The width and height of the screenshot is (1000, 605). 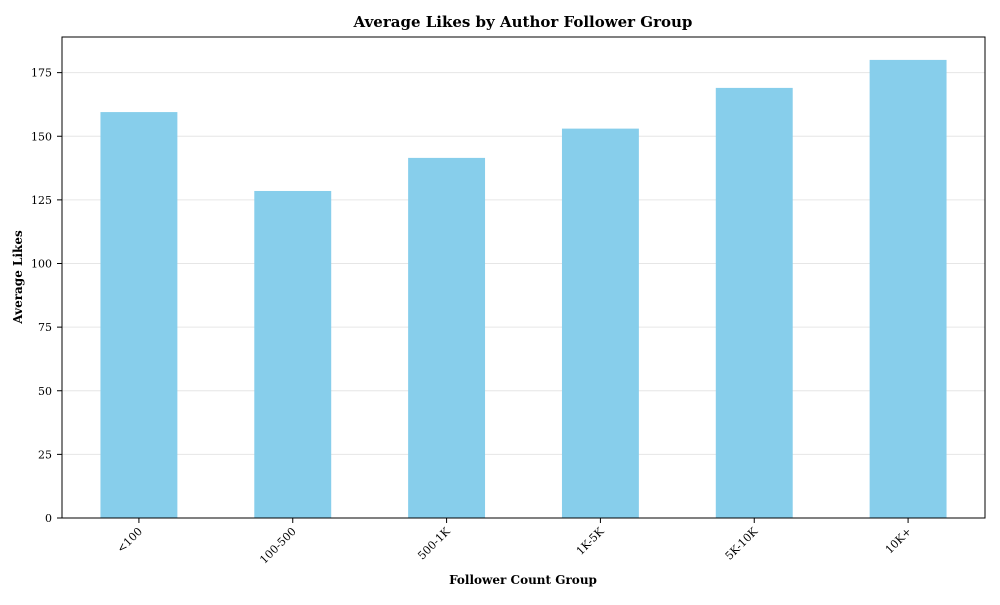 I want to click on x-tick-label: 500-1K, so click(x=434, y=543).